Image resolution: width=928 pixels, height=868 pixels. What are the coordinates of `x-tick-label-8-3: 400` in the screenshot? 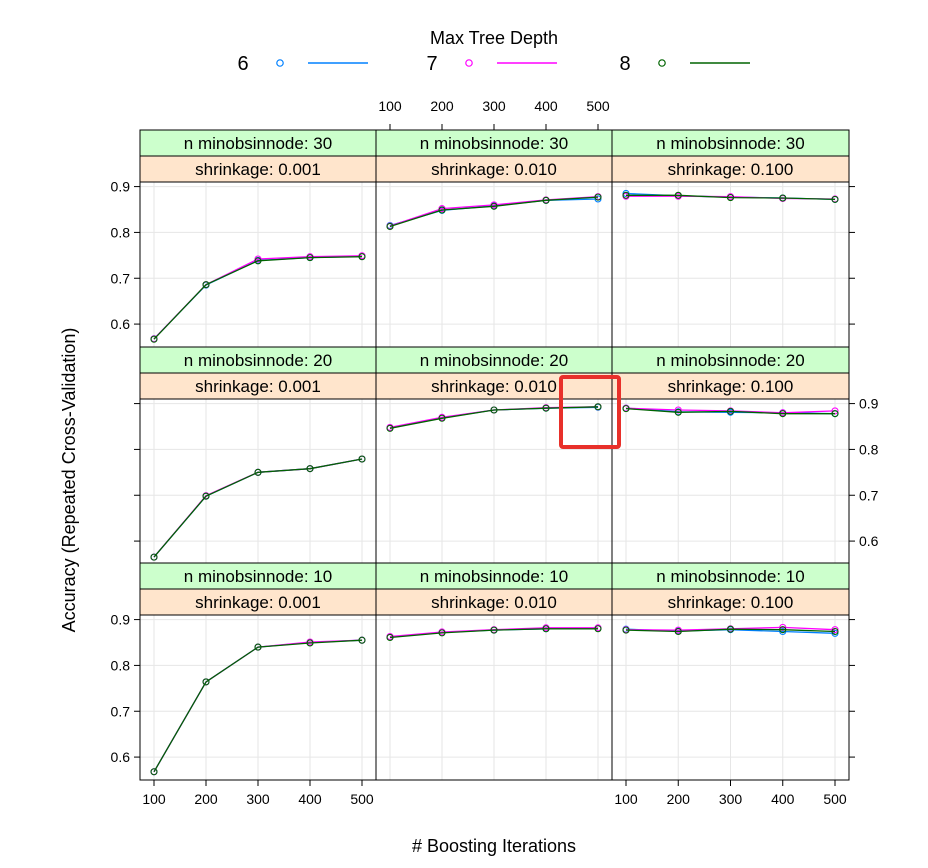 It's located at (783, 799).